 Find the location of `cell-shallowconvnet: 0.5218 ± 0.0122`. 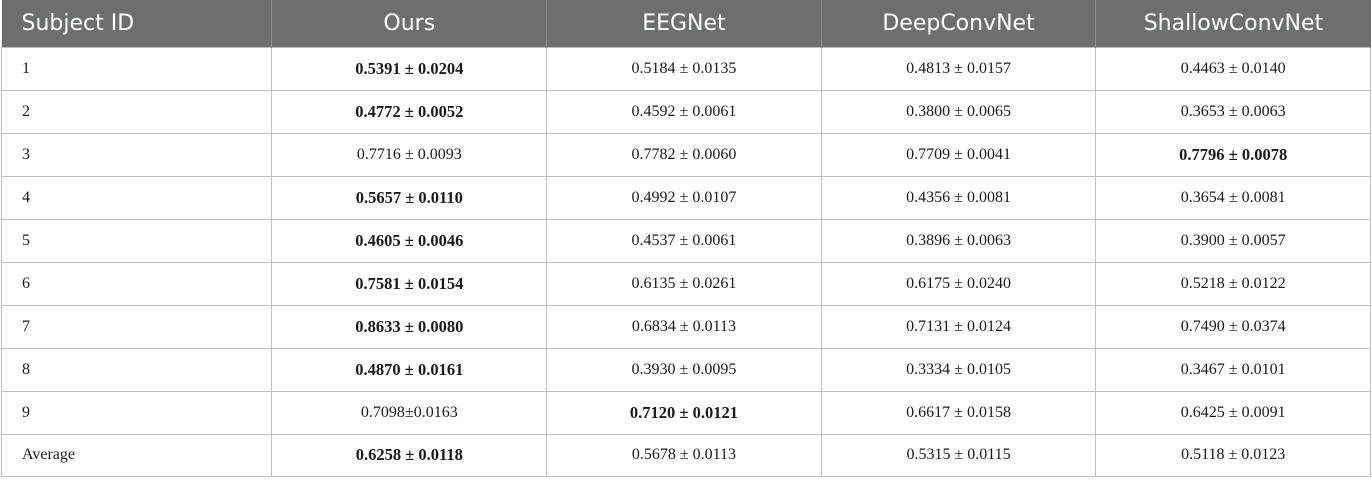

cell-shallowconvnet: 0.5218 ± 0.0122 is located at coordinates (1233, 283).